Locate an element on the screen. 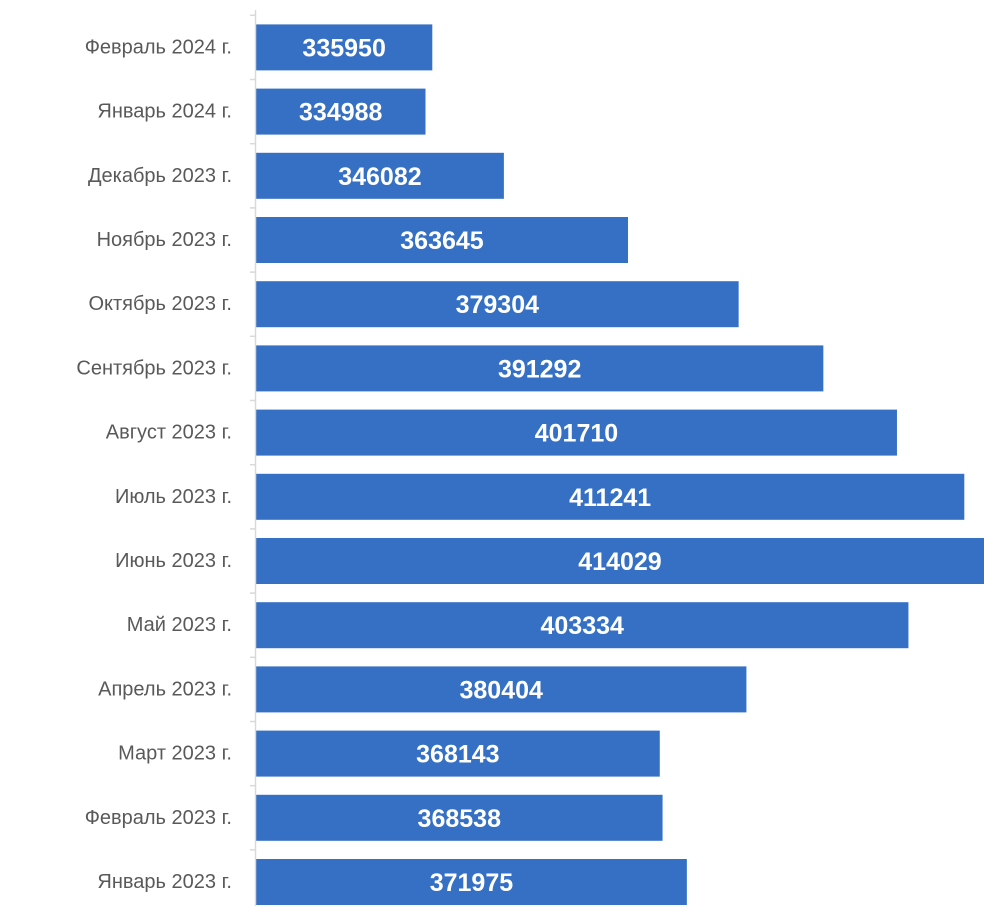 This screenshot has width=984, height=911. category-label: Август 2023 г. is located at coordinates (169, 433).